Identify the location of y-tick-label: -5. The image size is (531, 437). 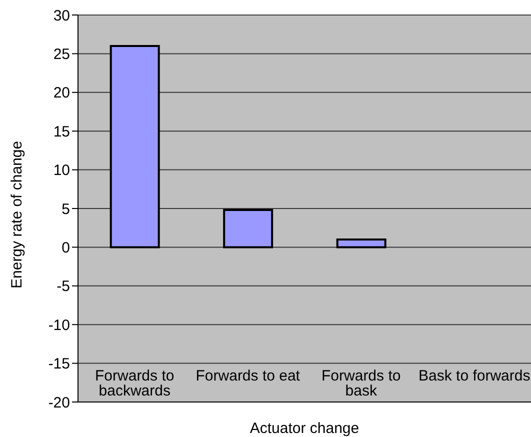
(63, 287).